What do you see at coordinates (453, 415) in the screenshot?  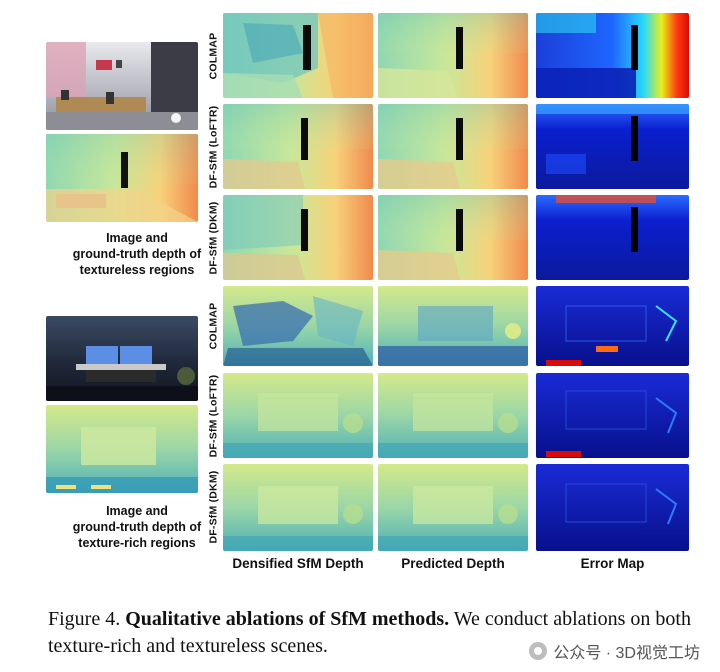 I see `loftr-predicted-depth-texture-rich` at bounding box center [453, 415].